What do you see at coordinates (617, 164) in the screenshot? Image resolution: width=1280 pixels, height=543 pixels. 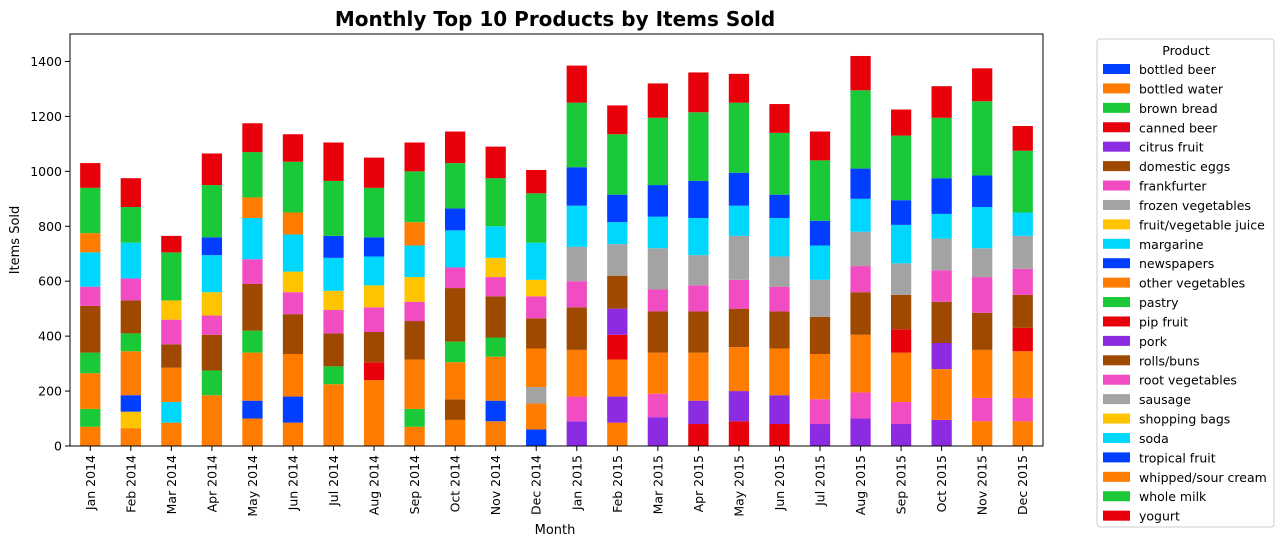 I see `bar-segment-whole-milk-feb-2015` at bounding box center [617, 164].